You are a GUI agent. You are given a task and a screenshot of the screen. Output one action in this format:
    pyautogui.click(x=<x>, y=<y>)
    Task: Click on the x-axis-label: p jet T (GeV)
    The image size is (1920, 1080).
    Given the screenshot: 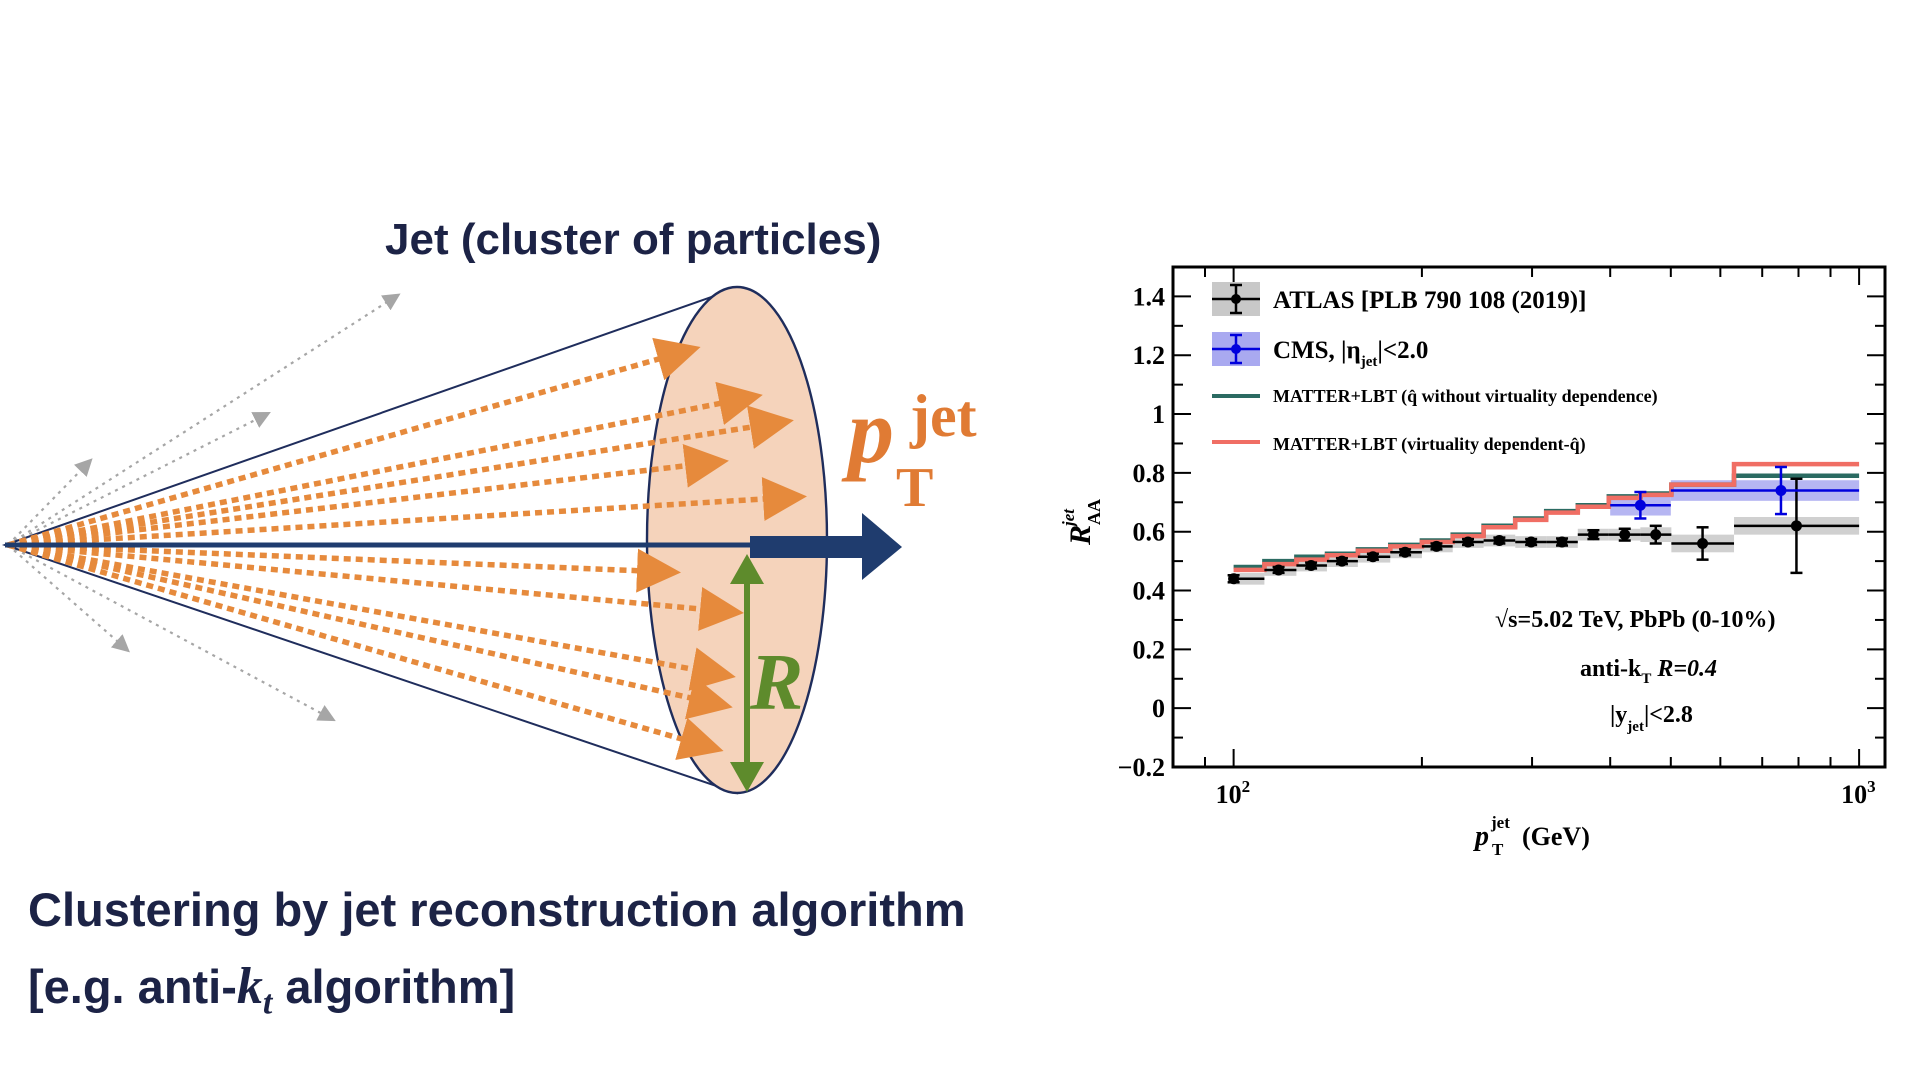 What is the action you would take?
    pyautogui.click(x=1531, y=836)
    